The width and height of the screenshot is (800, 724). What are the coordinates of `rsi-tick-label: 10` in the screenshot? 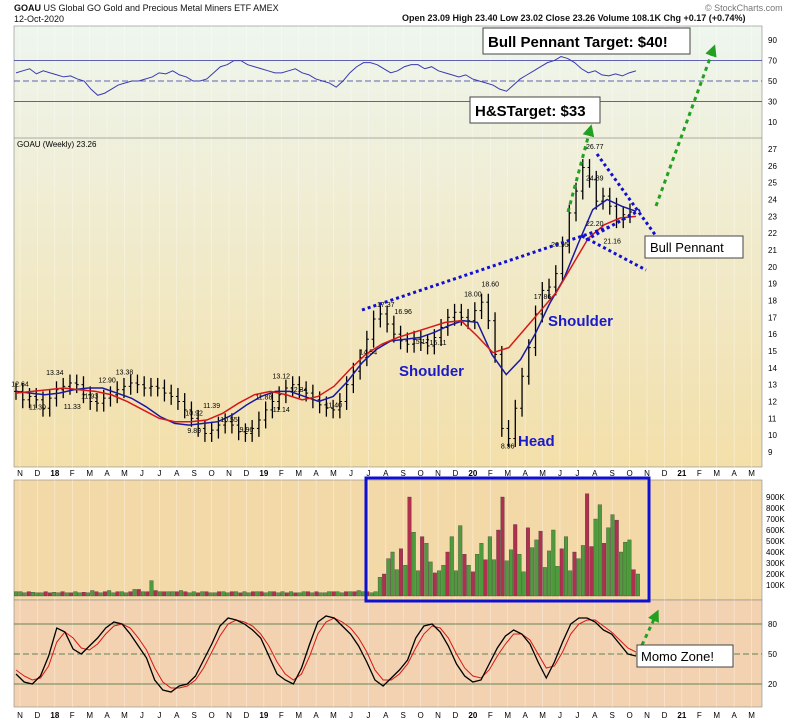 It's located at (772, 122).